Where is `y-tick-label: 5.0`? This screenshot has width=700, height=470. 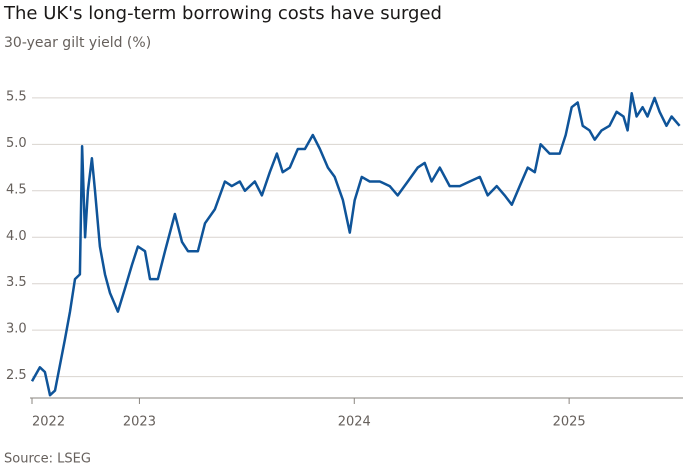 y-tick-label: 5.0 is located at coordinates (16, 143).